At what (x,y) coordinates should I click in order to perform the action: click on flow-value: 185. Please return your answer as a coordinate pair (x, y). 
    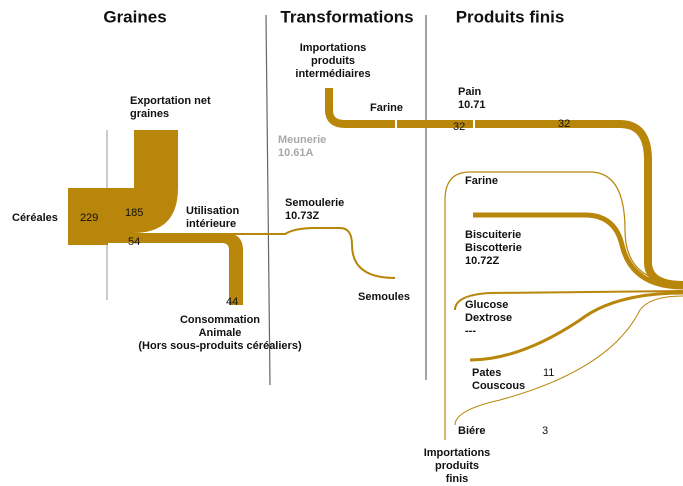
    Looking at the image, I should click on (134, 213).